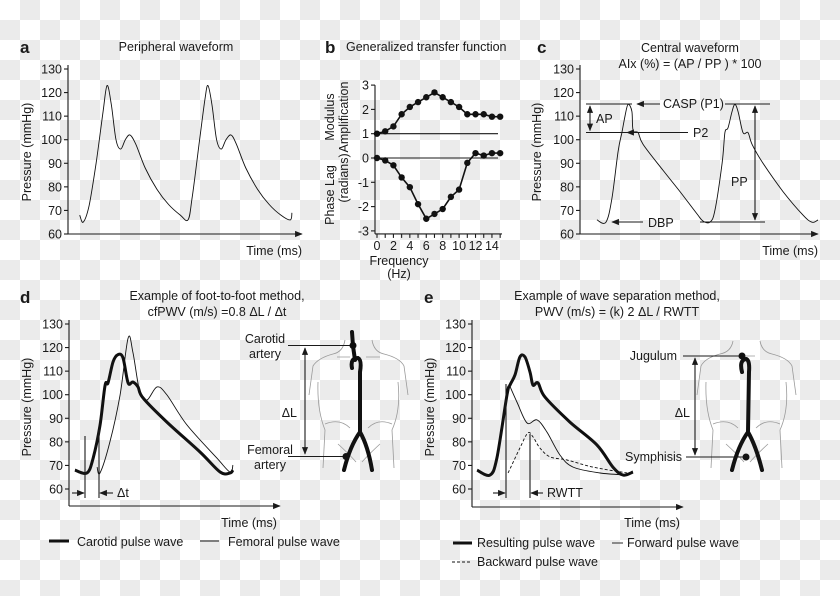 This screenshot has height=596, width=840. Describe the element at coordinates (265, 354) in the screenshot. I see `carotid-label-2: artery` at that location.